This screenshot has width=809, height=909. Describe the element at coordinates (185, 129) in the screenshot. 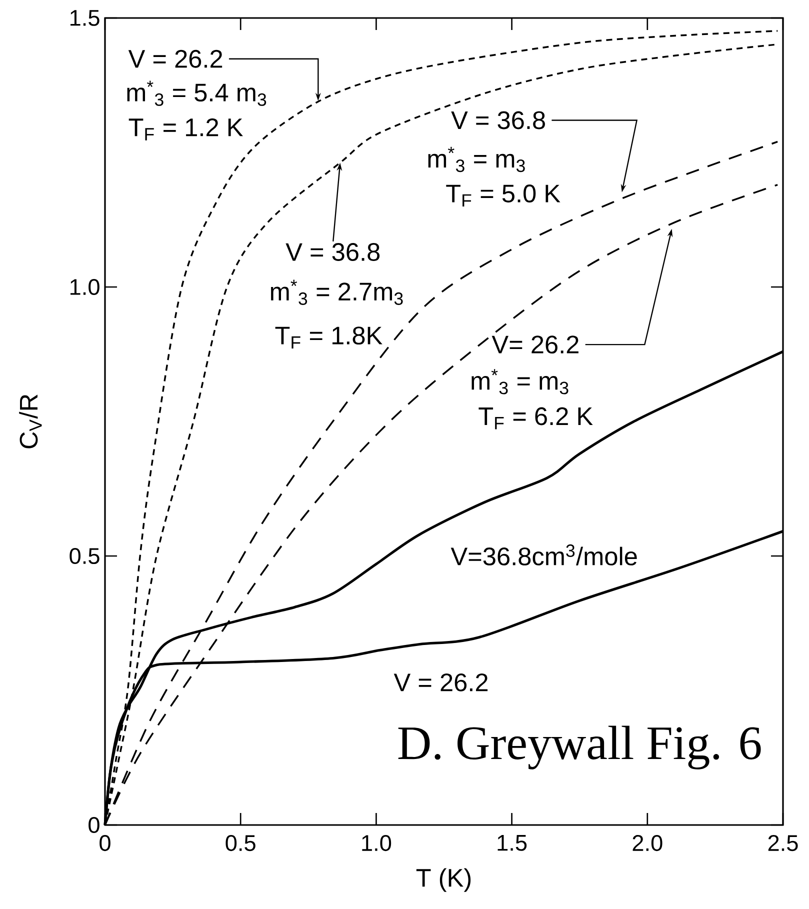

I see `annotation: T$_{F}$ = 1.2 K` at that location.